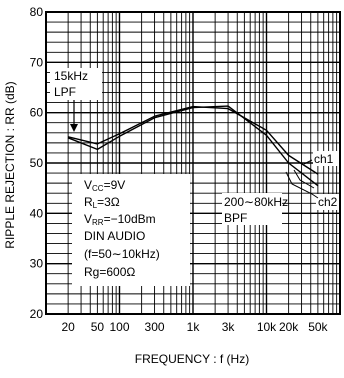 The width and height of the screenshot is (344, 378). What do you see at coordinates (37, 264) in the screenshot?
I see `y-tick-label: 30` at bounding box center [37, 264].